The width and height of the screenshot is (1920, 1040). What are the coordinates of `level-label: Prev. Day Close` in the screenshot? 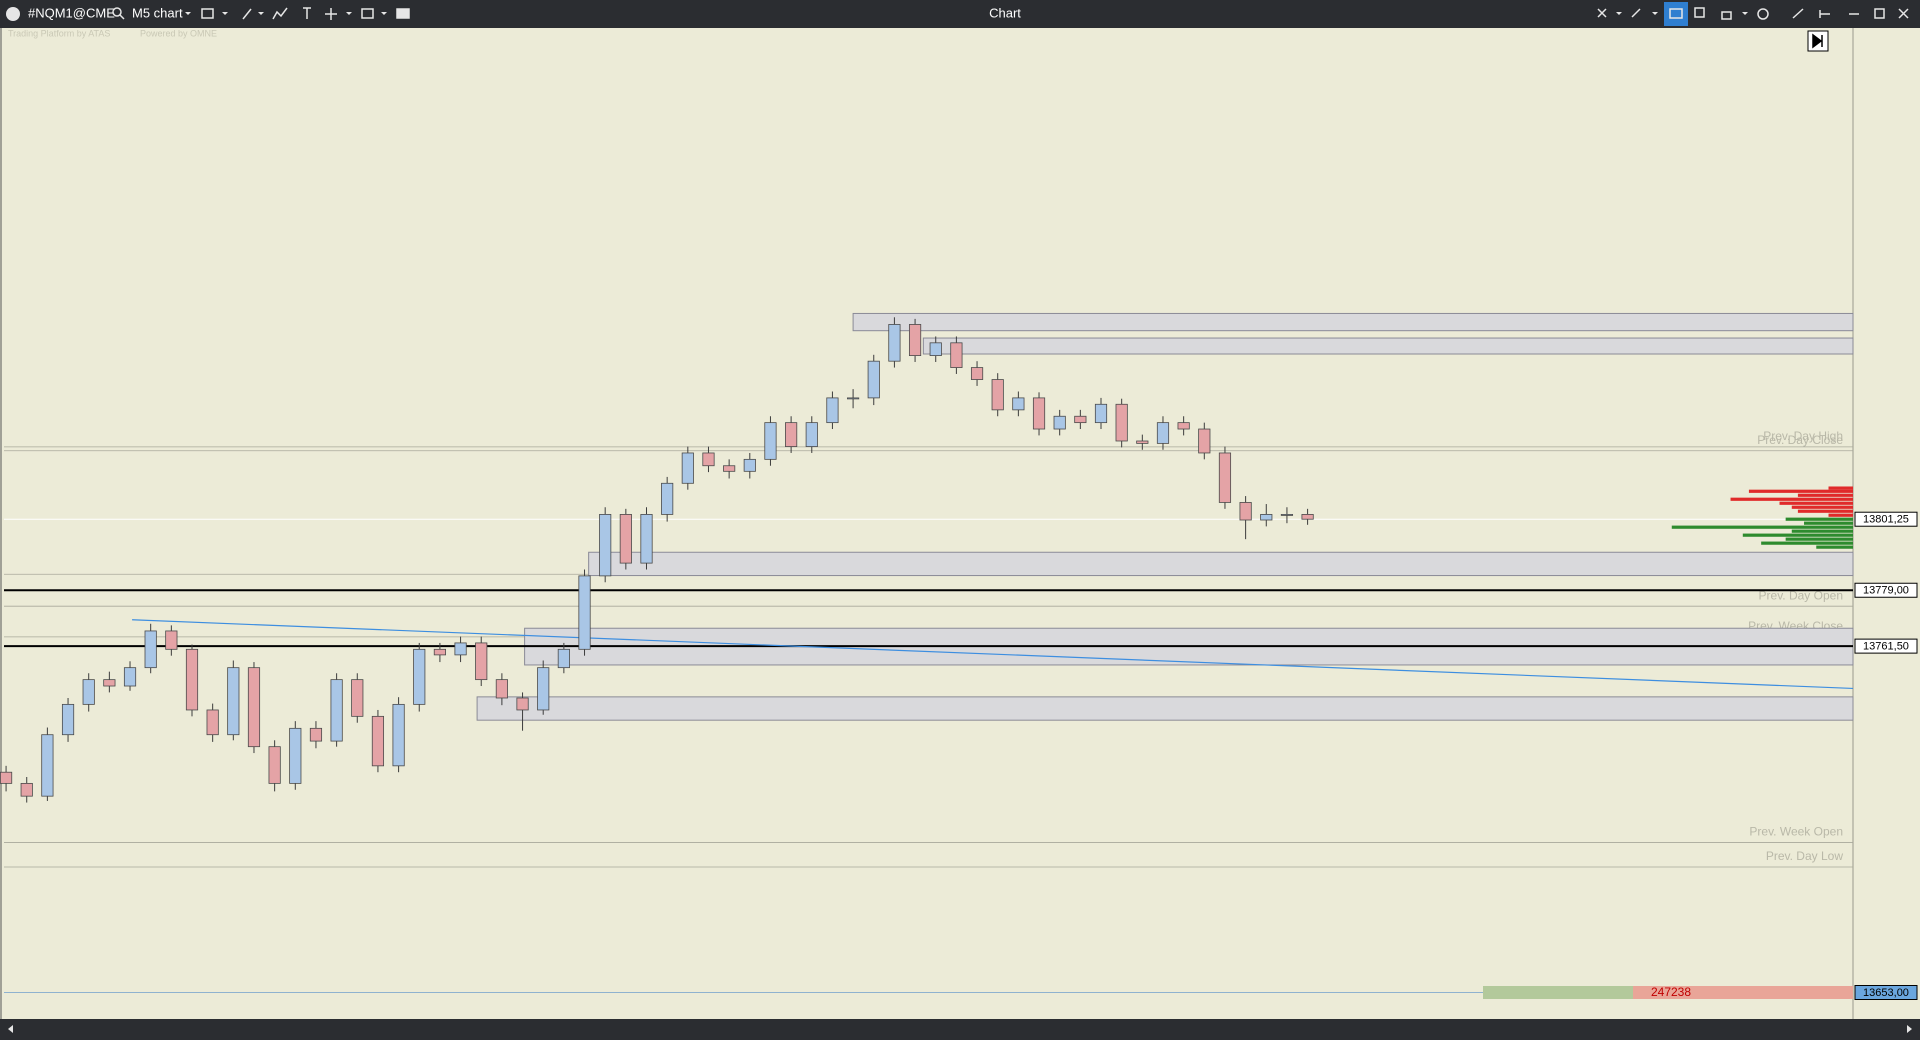 It's located at (1800, 440).